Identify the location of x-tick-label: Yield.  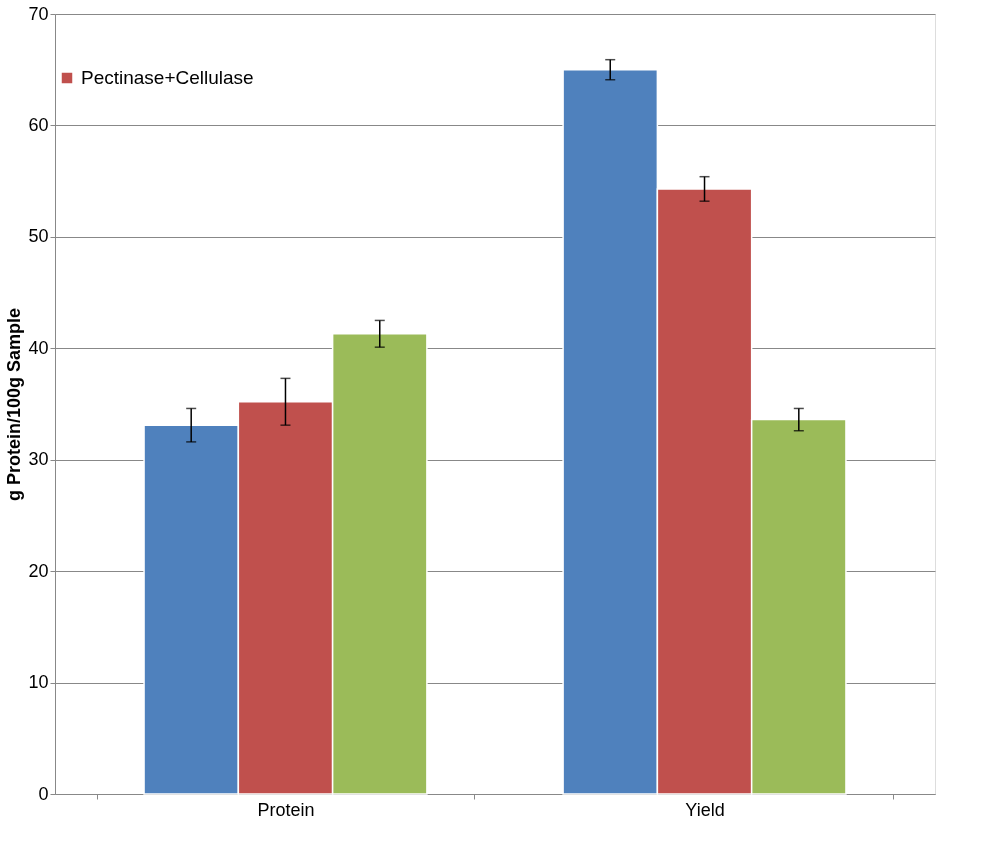
(705, 809).